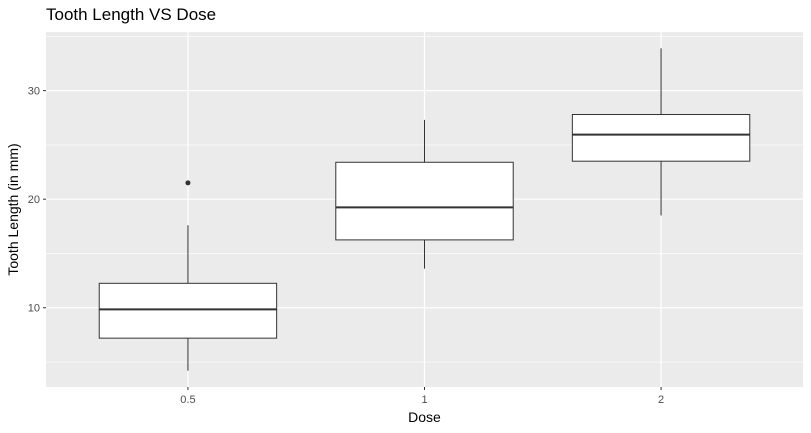 Image resolution: width=811 pixels, height=433 pixels. I want to click on x-axis-label: Dose, so click(424, 417).